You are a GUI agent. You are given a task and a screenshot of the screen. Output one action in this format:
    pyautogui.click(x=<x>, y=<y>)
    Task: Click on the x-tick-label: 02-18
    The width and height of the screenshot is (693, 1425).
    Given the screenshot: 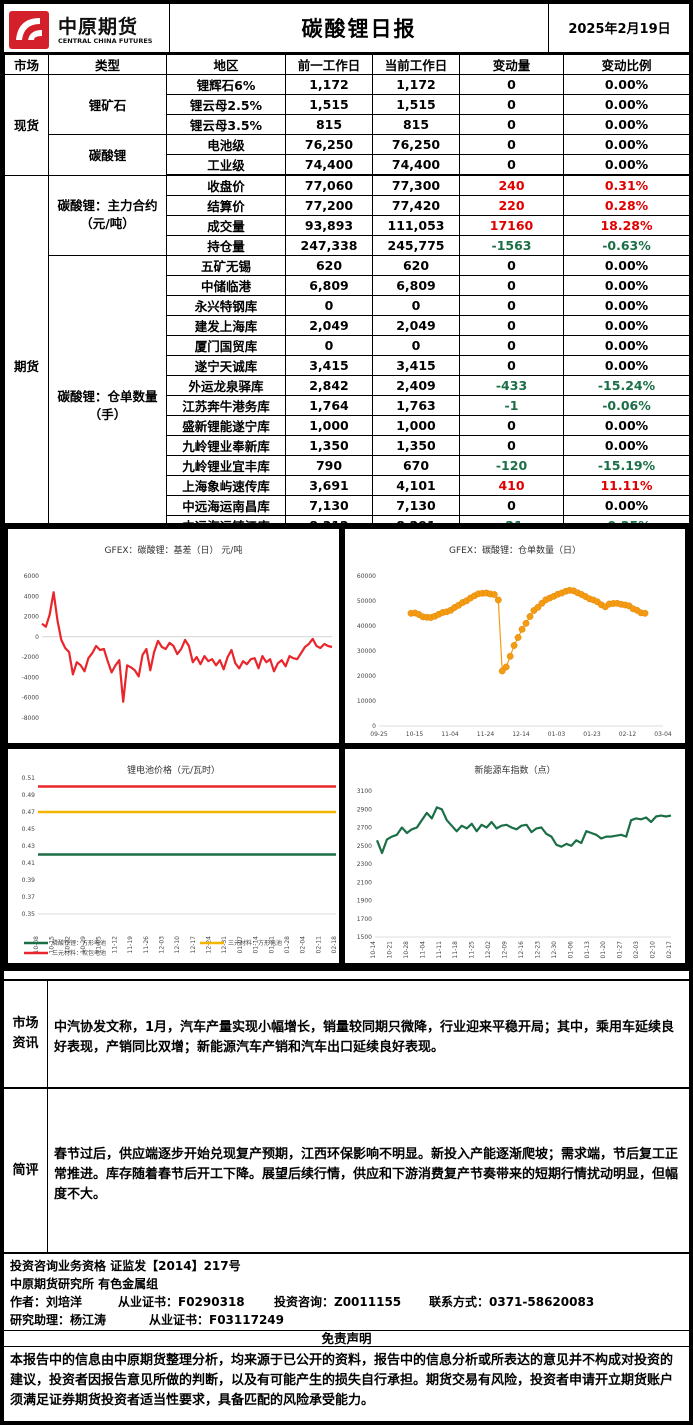 What is the action you would take?
    pyautogui.click(x=334, y=945)
    